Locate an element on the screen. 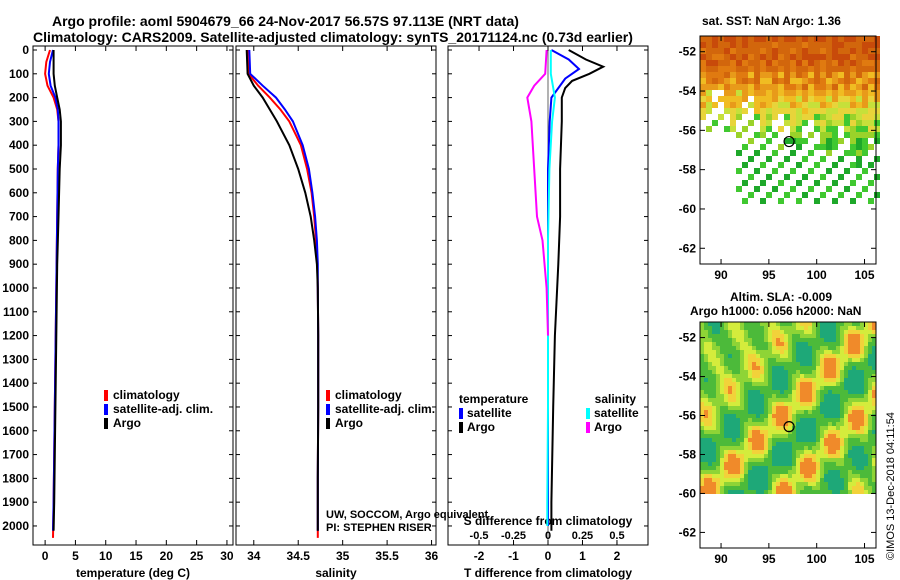 The width and height of the screenshot is (900, 580). x-tick-label: 34.5 is located at coordinates (299, 556).